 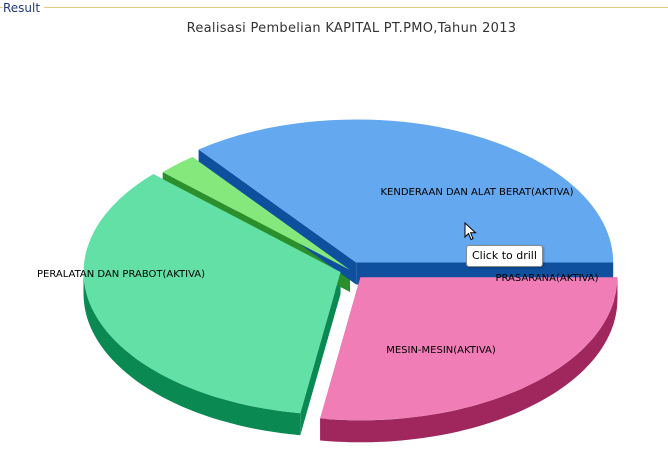 What do you see at coordinates (121, 274) in the screenshot?
I see `slice-label-3: PERALATAN DAN PRABOT(AKTIVA)` at bounding box center [121, 274].